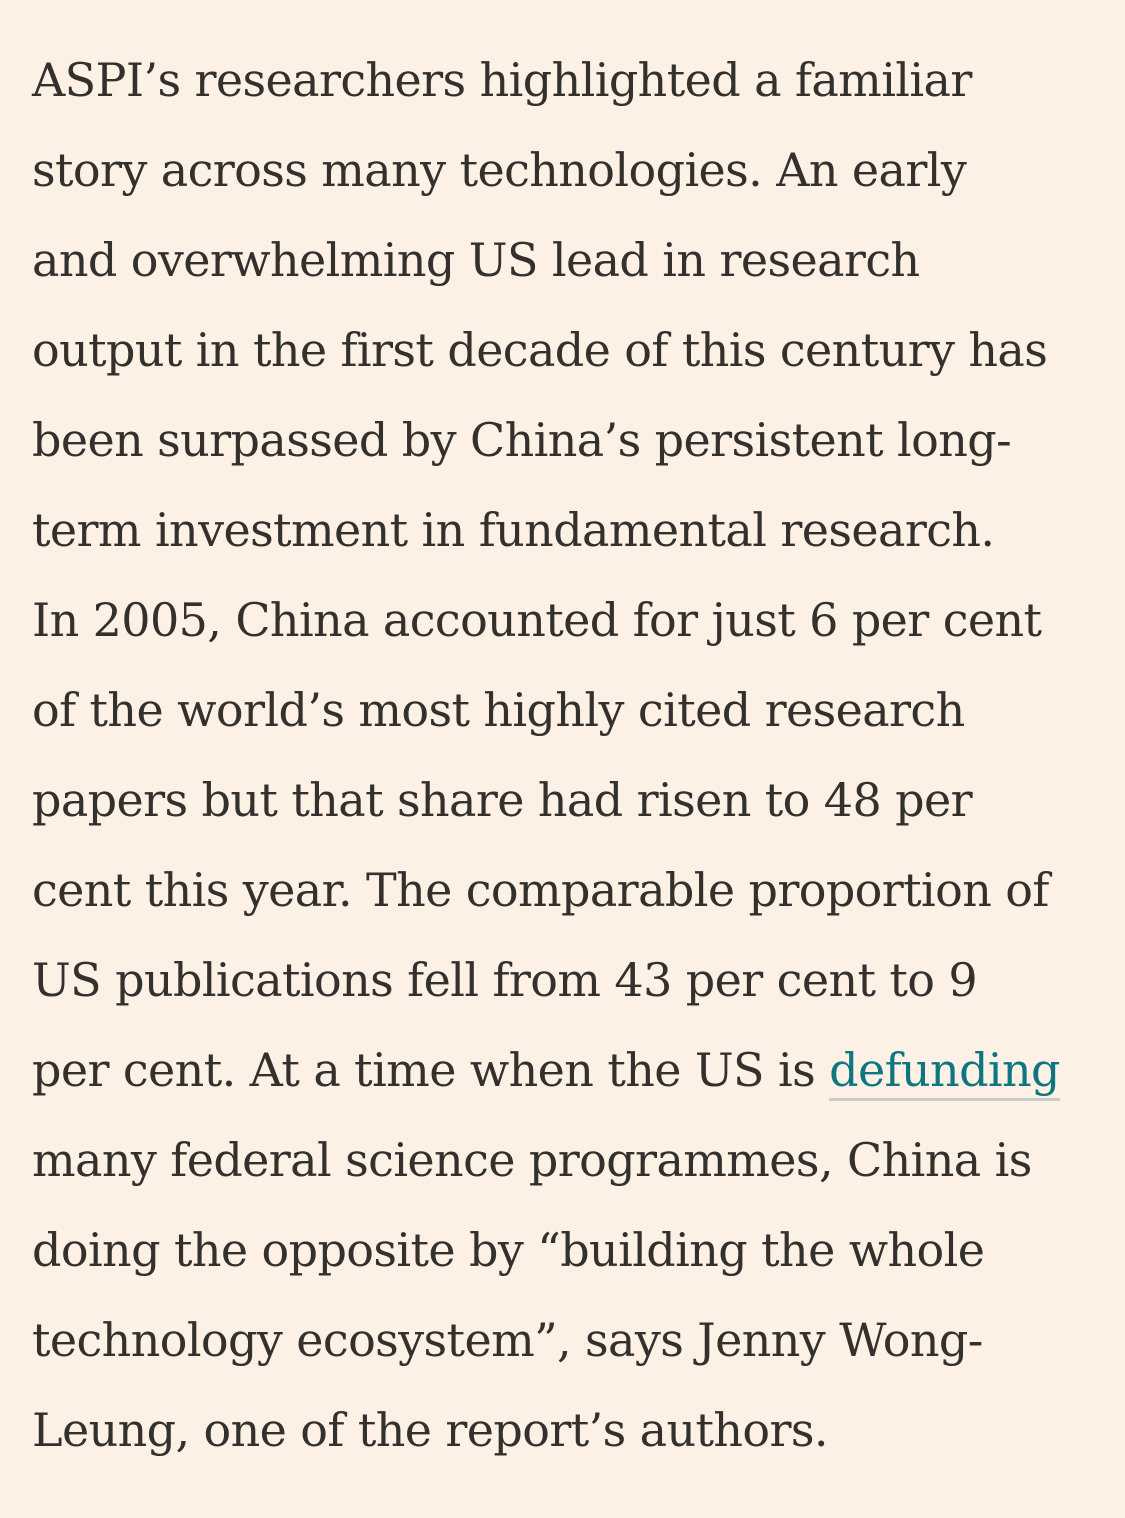  Describe the element at coordinates (499, 170) in the screenshot. I see `paragraph-line: story across many technologies. An early` at that location.